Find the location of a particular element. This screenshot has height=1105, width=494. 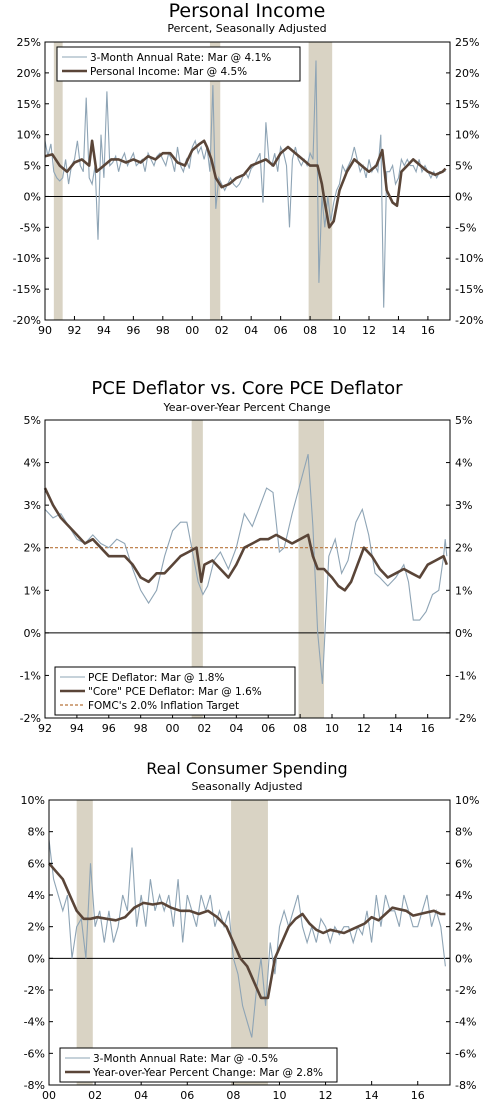

y-tick-label-right: -4% is located at coordinates (465, 1022).